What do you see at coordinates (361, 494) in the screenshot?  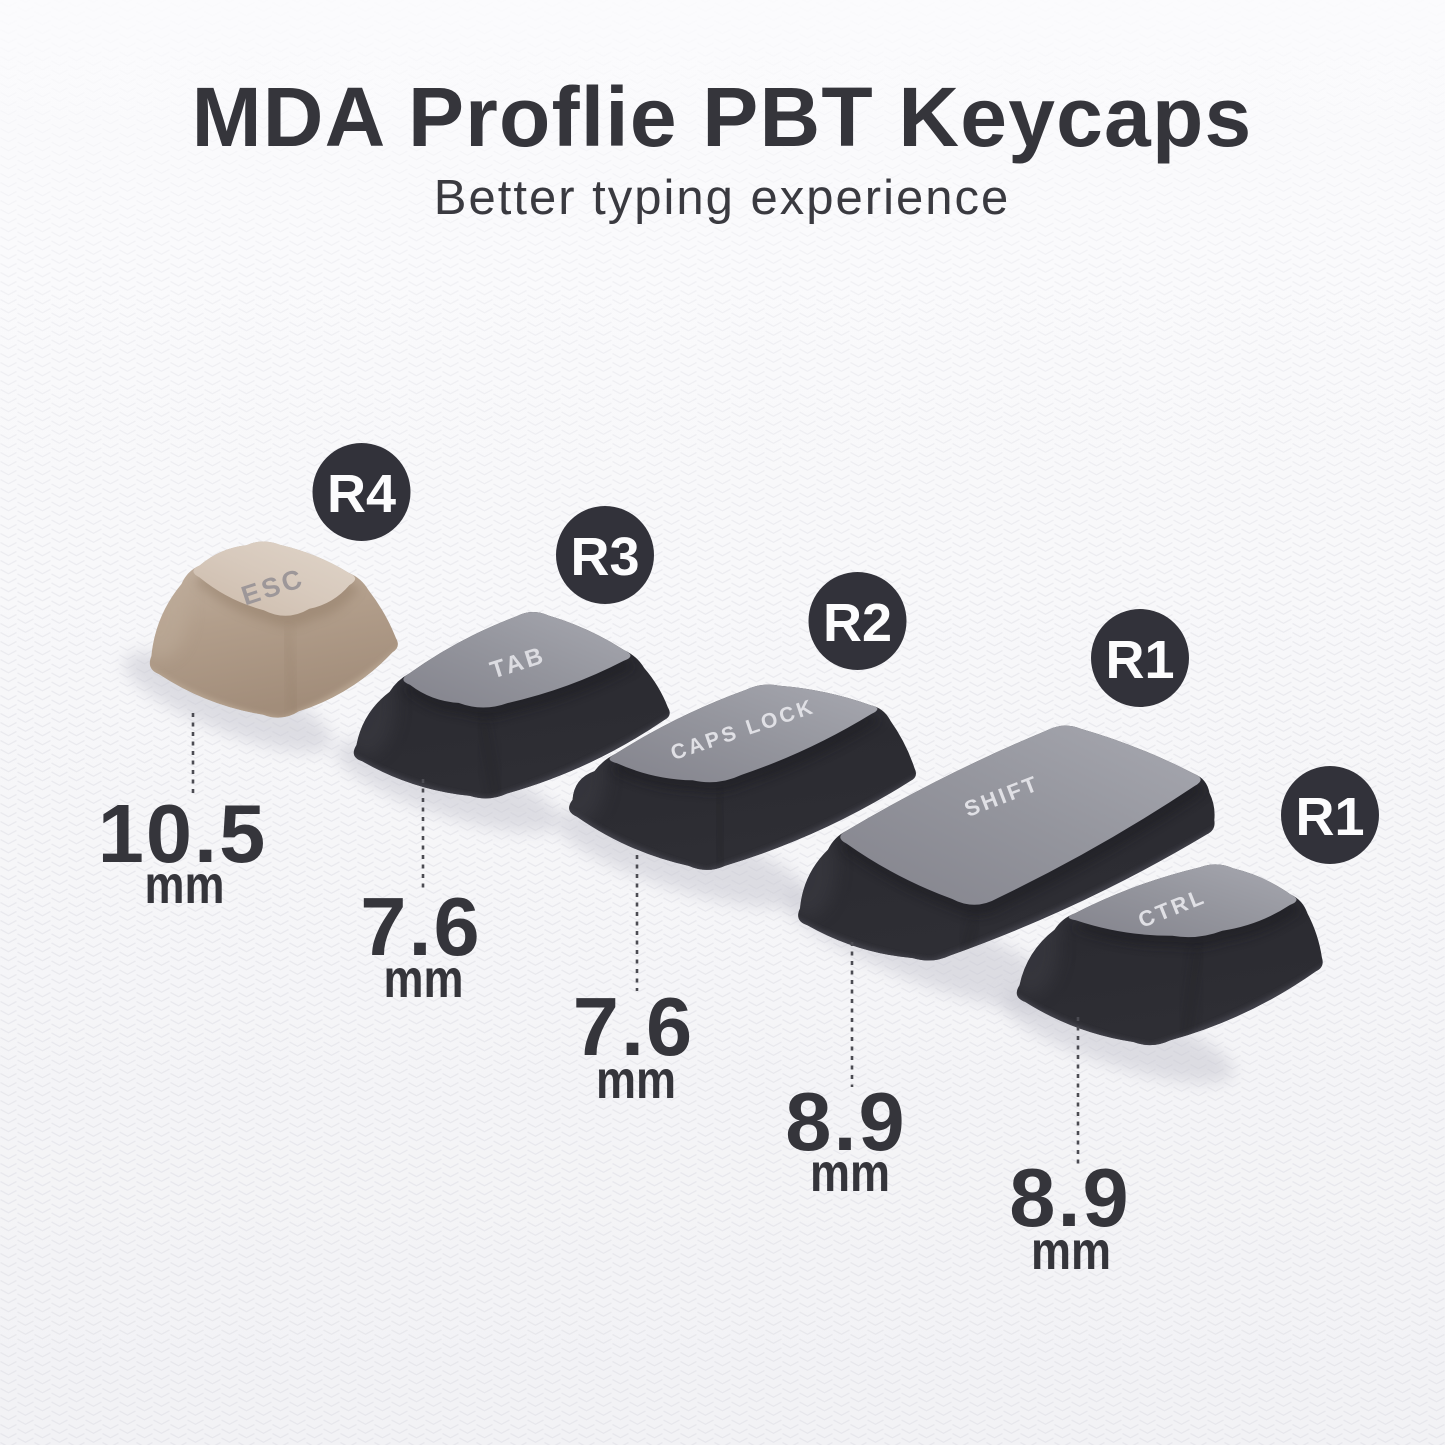 I see `svg-text: R4` at bounding box center [361, 494].